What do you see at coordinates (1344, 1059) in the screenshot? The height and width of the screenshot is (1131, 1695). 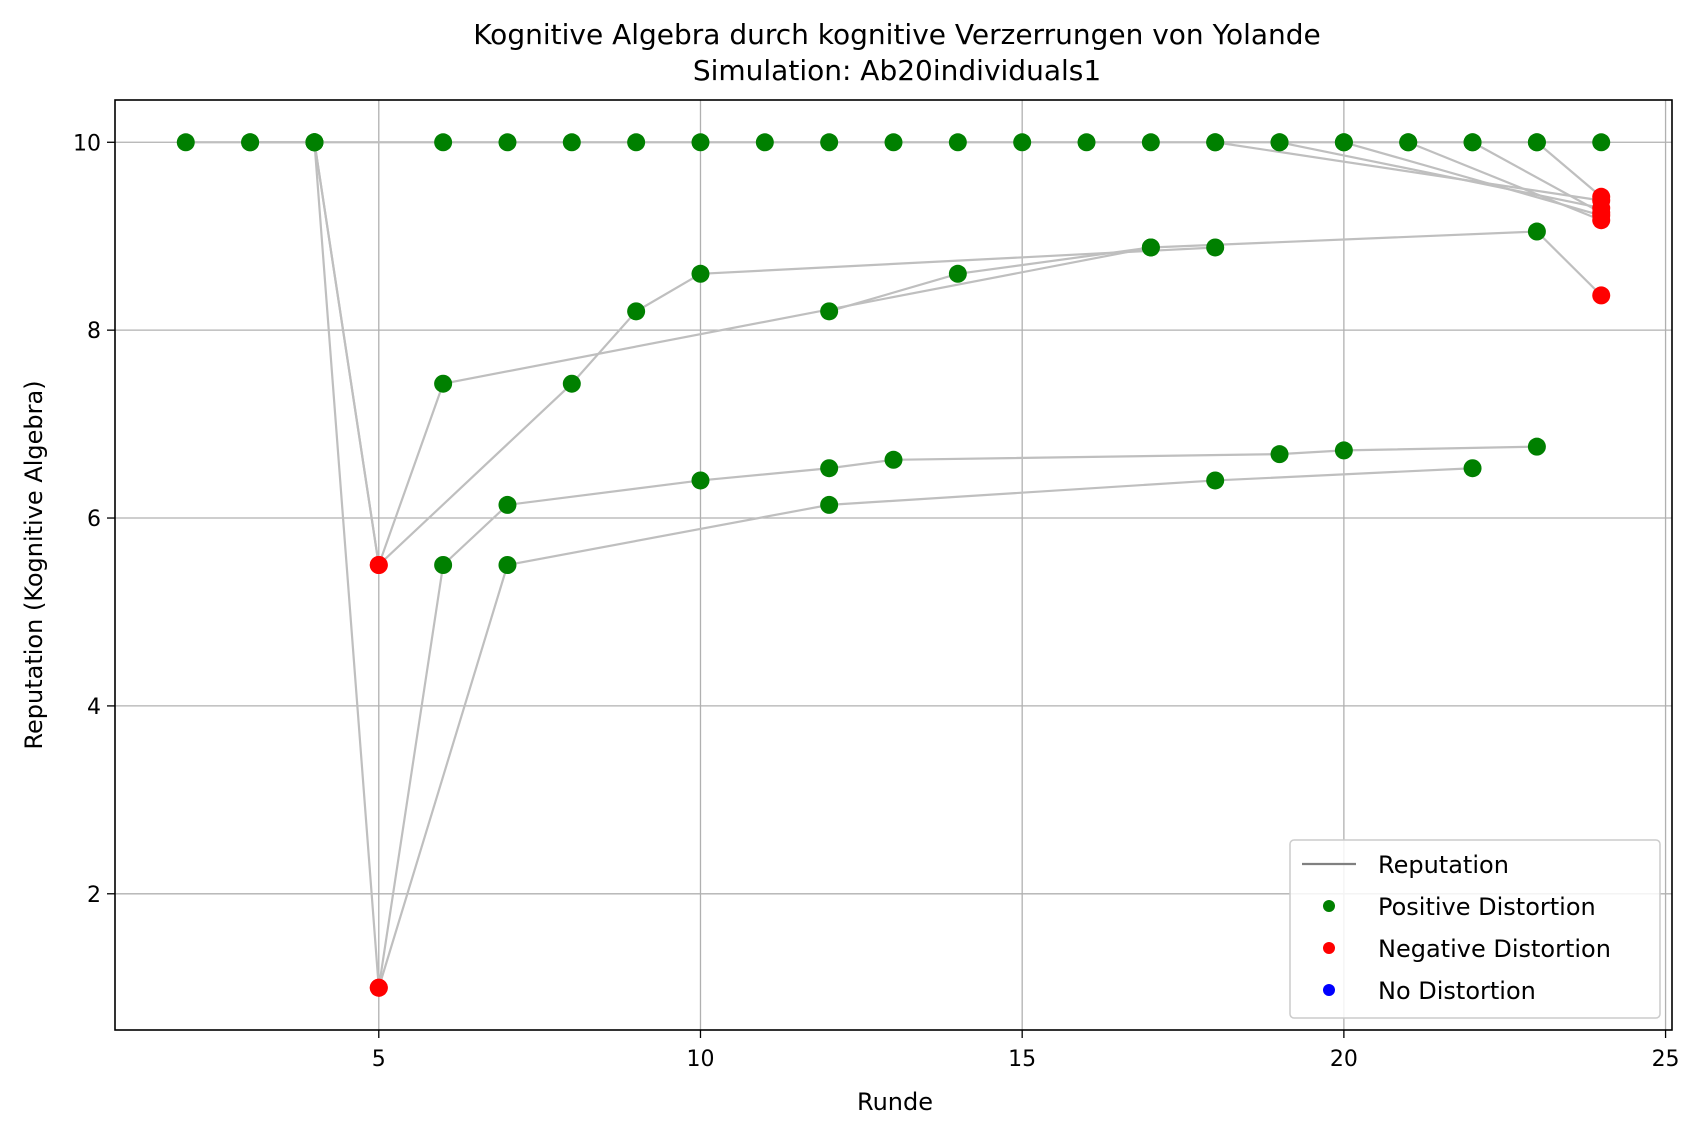 I see `x-tick-label: 20` at bounding box center [1344, 1059].